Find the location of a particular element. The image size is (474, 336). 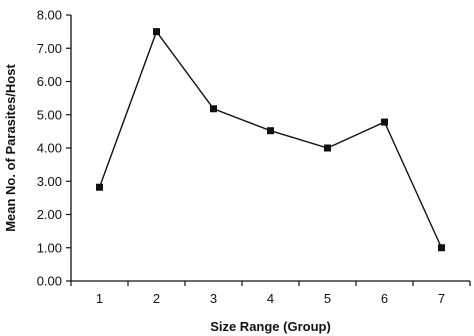

x-tick-label: 3 is located at coordinates (213, 298).